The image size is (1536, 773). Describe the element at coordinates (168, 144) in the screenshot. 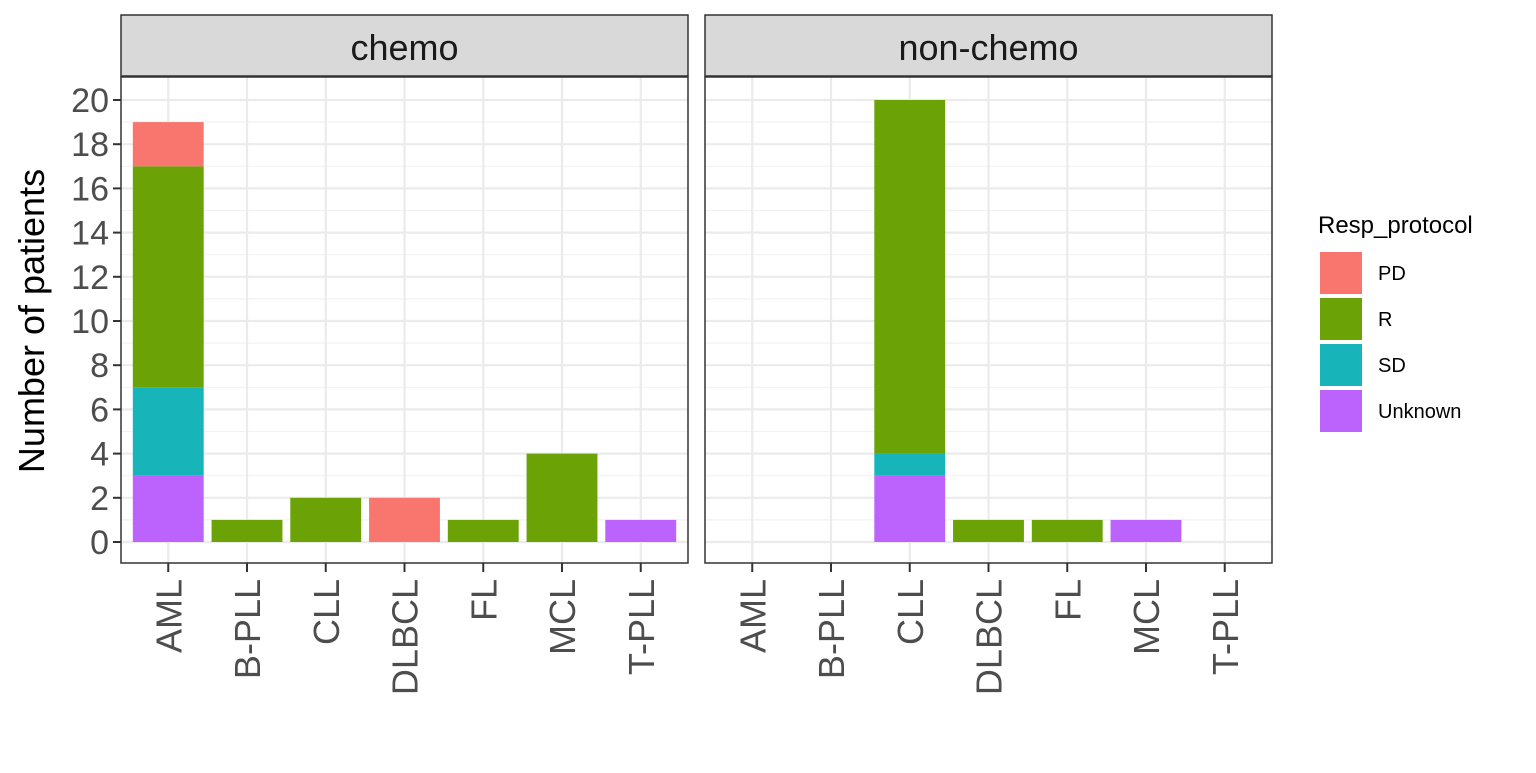

I see `bar-aml-pd` at that location.